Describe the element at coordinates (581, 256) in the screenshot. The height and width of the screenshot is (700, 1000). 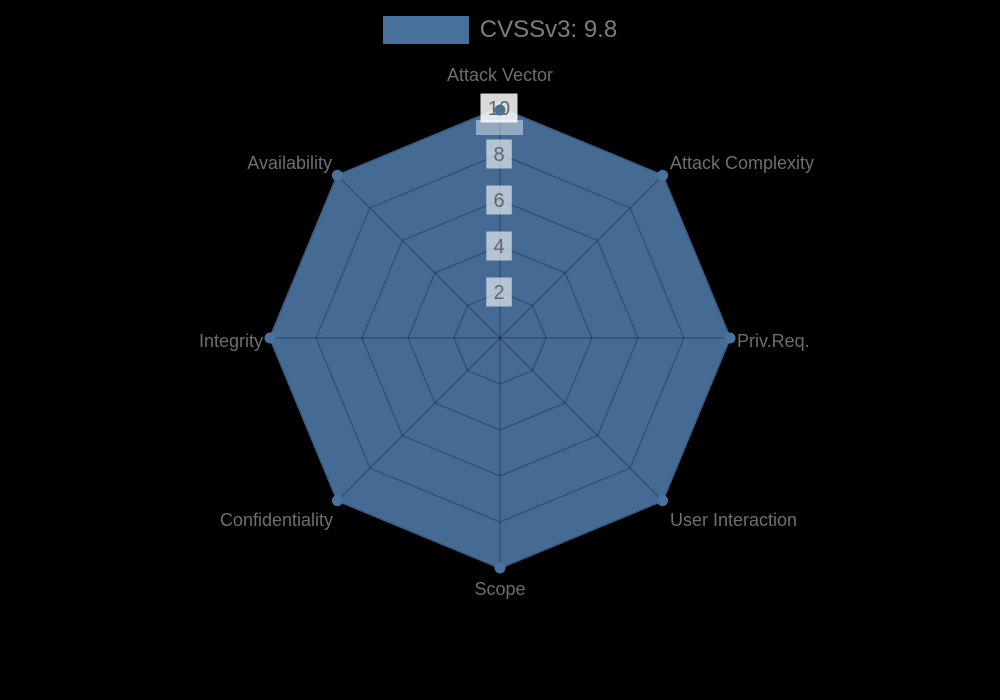
I see `angle-line-attack-complexity` at that location.